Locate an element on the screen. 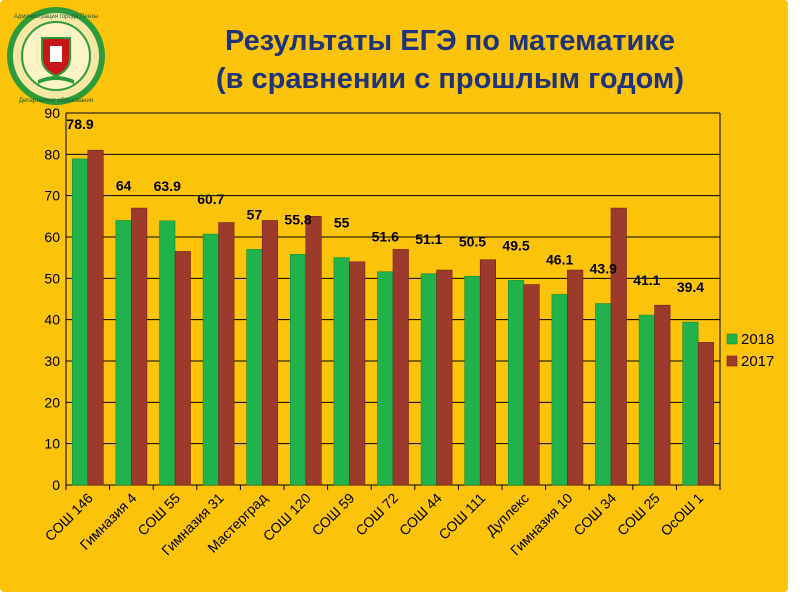 The image size is (800, 600). data-label: 57 is located at coordinates (255, 214).